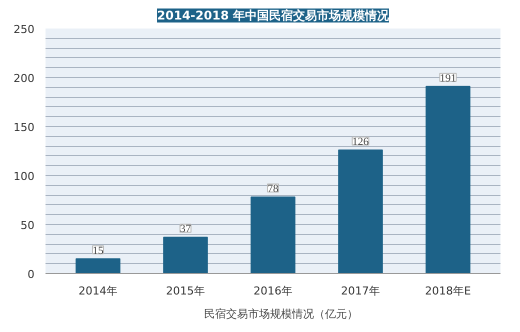 The image size is (520, 332). I want to click on x-tick-label: 2016年, so click(273, 291).